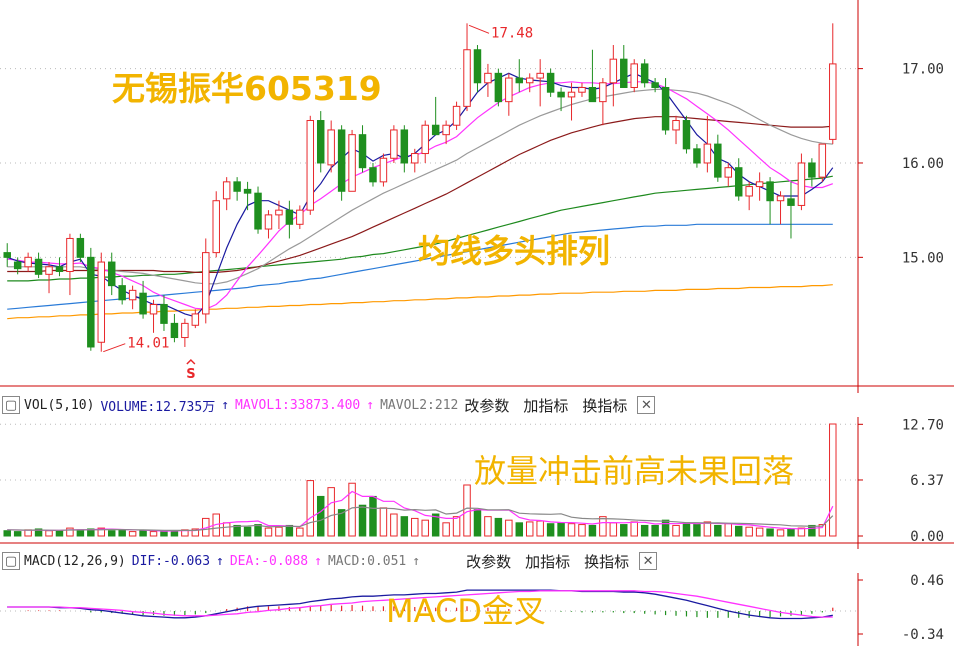  I want to click on price-tick-label: 17.00, so click(923, 70).